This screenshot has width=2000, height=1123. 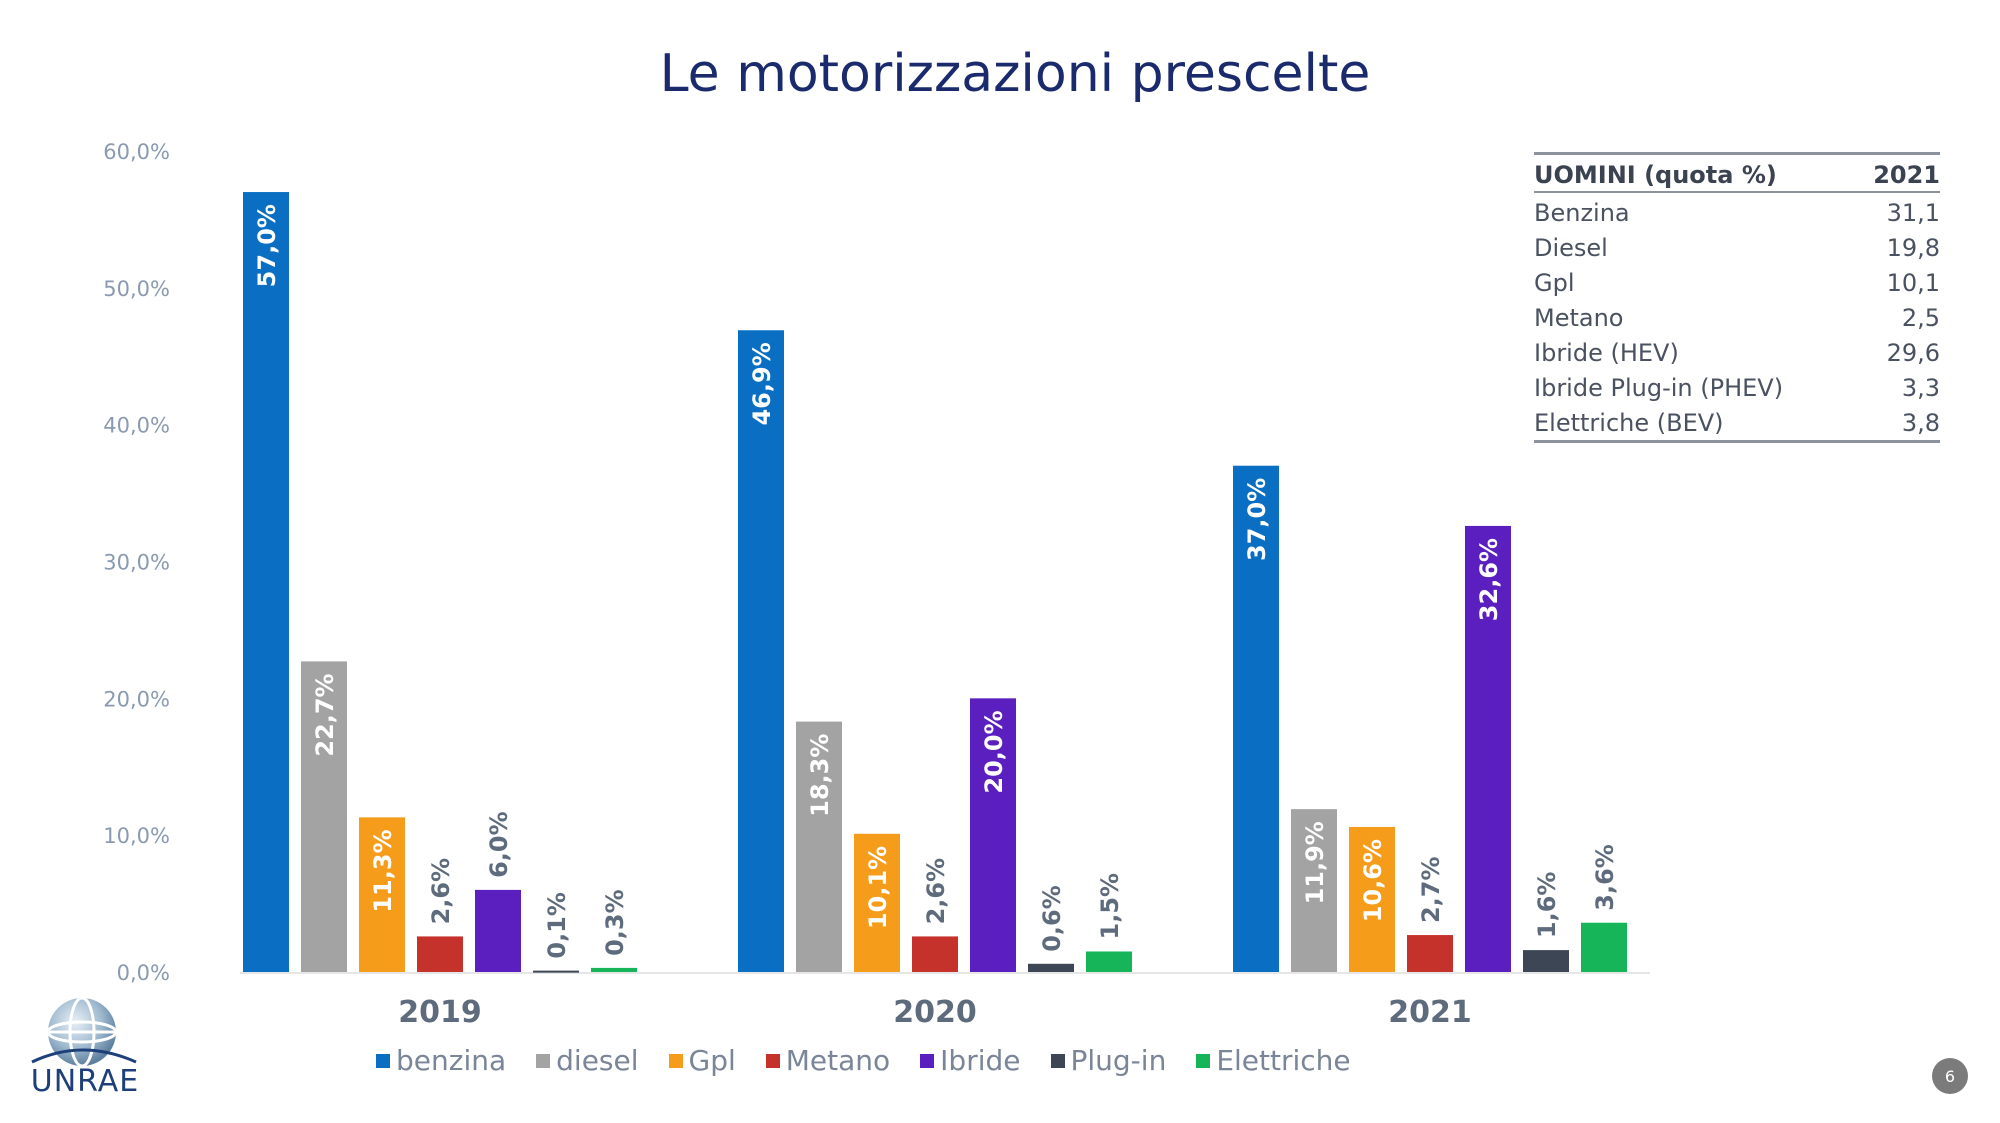 I want to click on legend-item: Metano, so click(x=828, y=1060).